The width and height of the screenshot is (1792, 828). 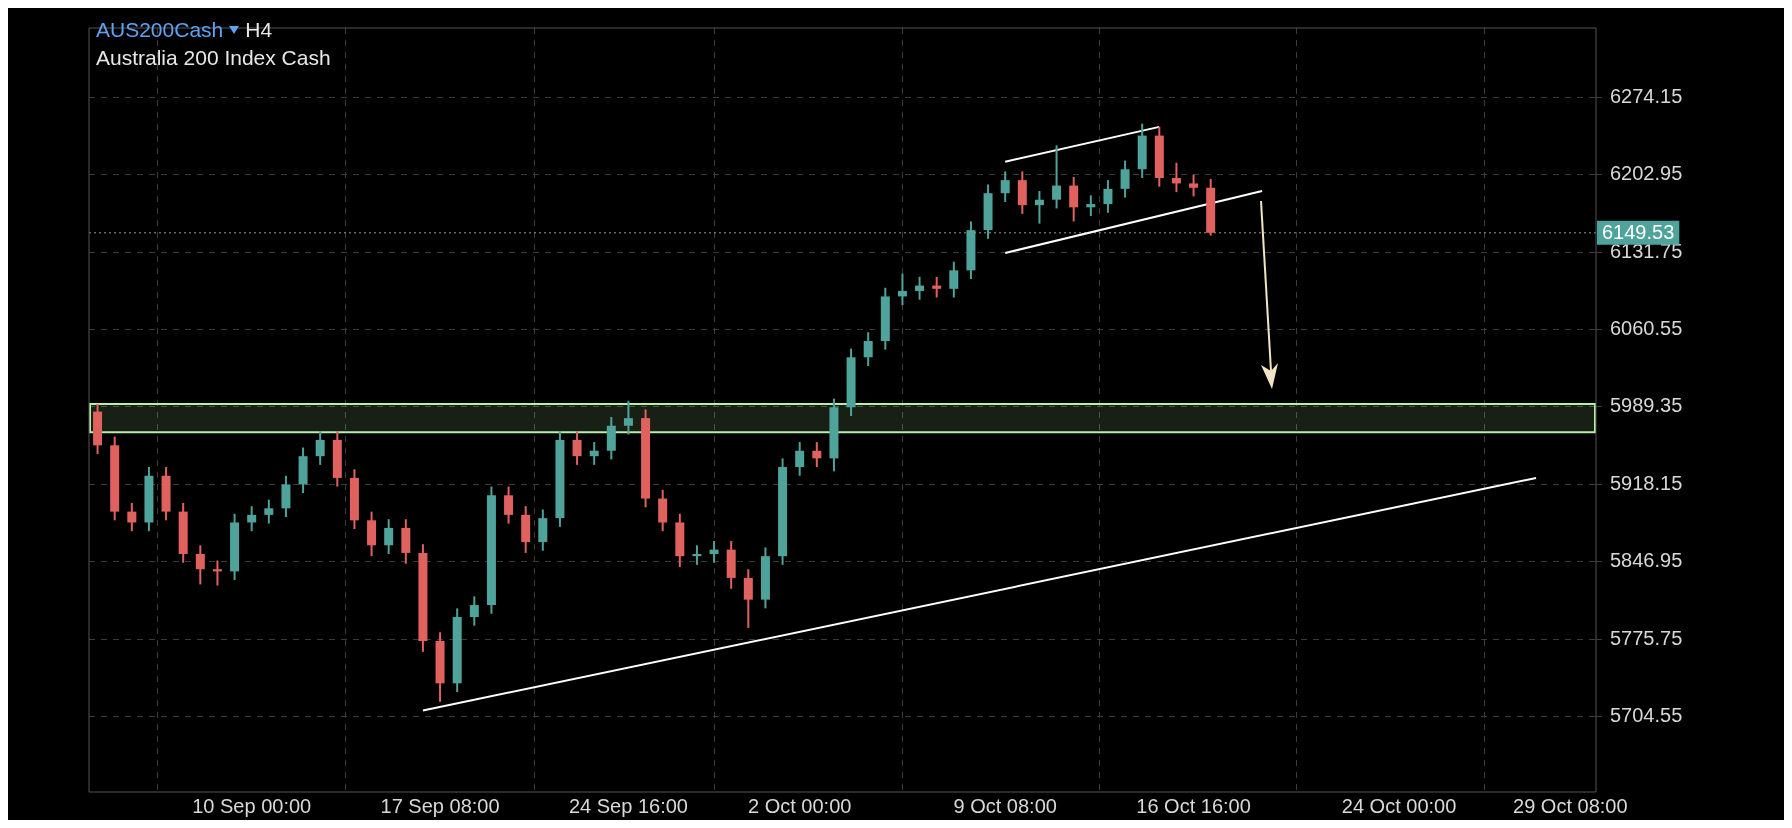 What do you see at coordinates (1399, 805) in the screenshot?
I see `x-tick-label: 24 Oct 00:00` at bounding box center [1399, 805].